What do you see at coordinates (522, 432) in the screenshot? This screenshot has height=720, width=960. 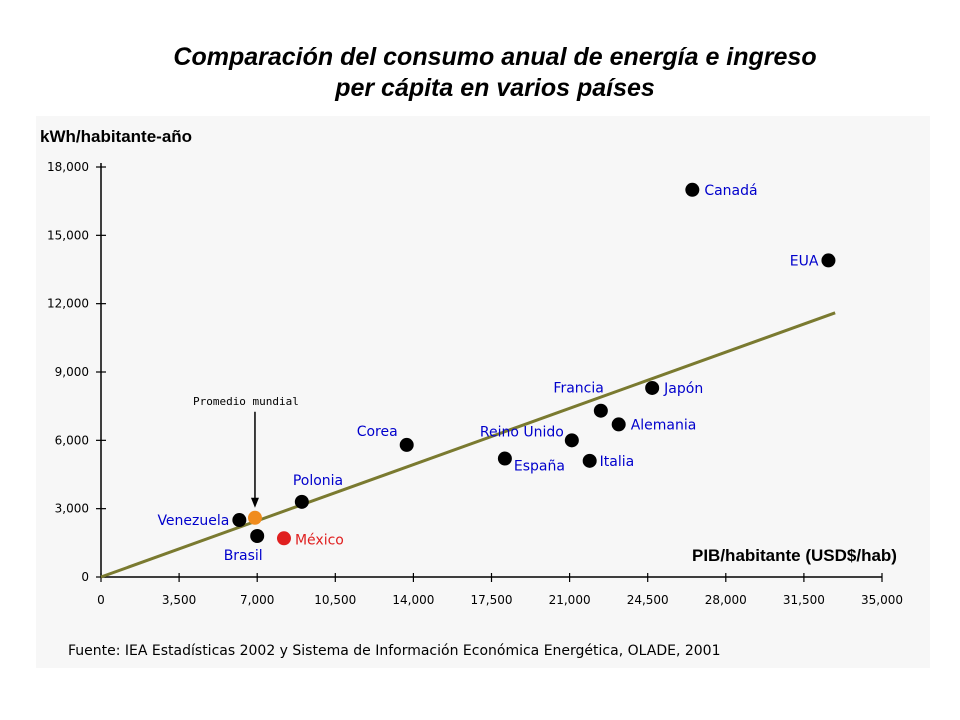 I see `point-label-reino-unido: Reino Unido` at bounding box center [522, 432].